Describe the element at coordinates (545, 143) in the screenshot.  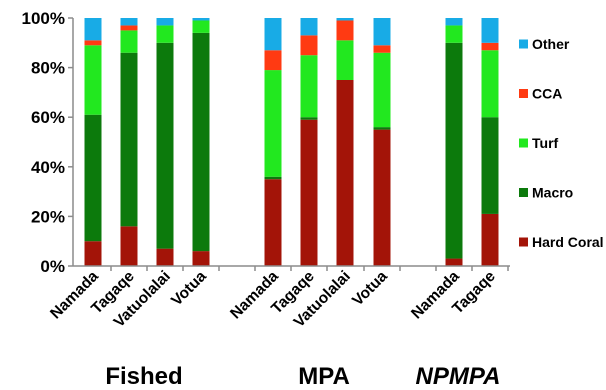
I see `legend-label-turf: Turf` at that location.